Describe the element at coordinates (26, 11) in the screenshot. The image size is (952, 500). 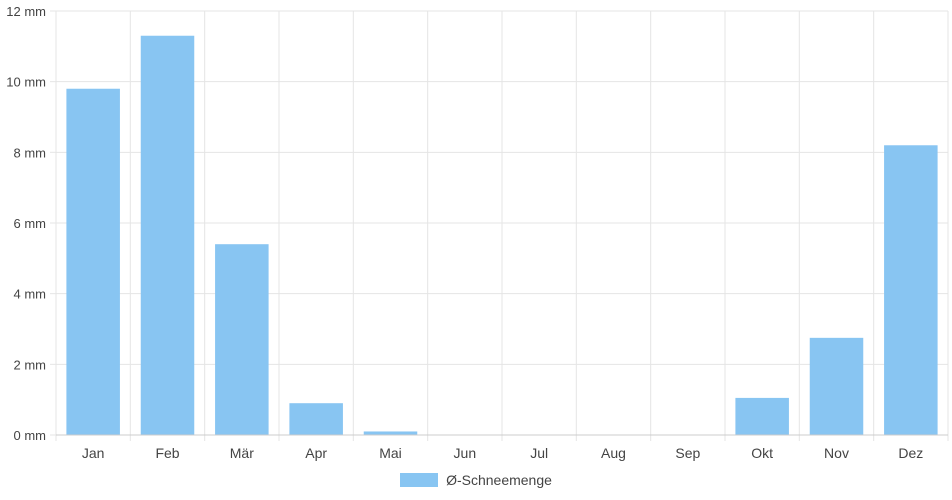
I see `y-tick-label: 12 mm` at that location.